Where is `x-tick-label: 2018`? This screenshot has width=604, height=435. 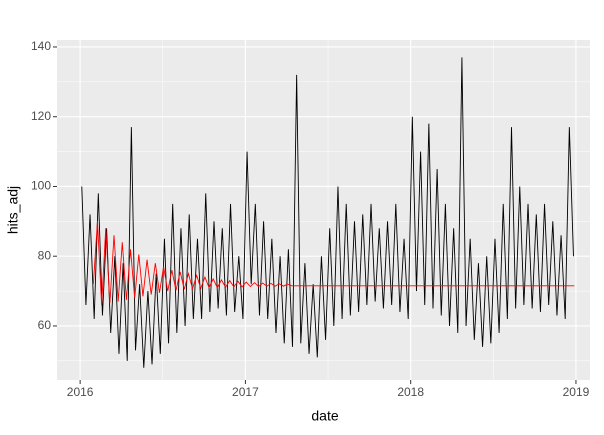 x-tick-label: 2018 is located at coordinates (410, 392).